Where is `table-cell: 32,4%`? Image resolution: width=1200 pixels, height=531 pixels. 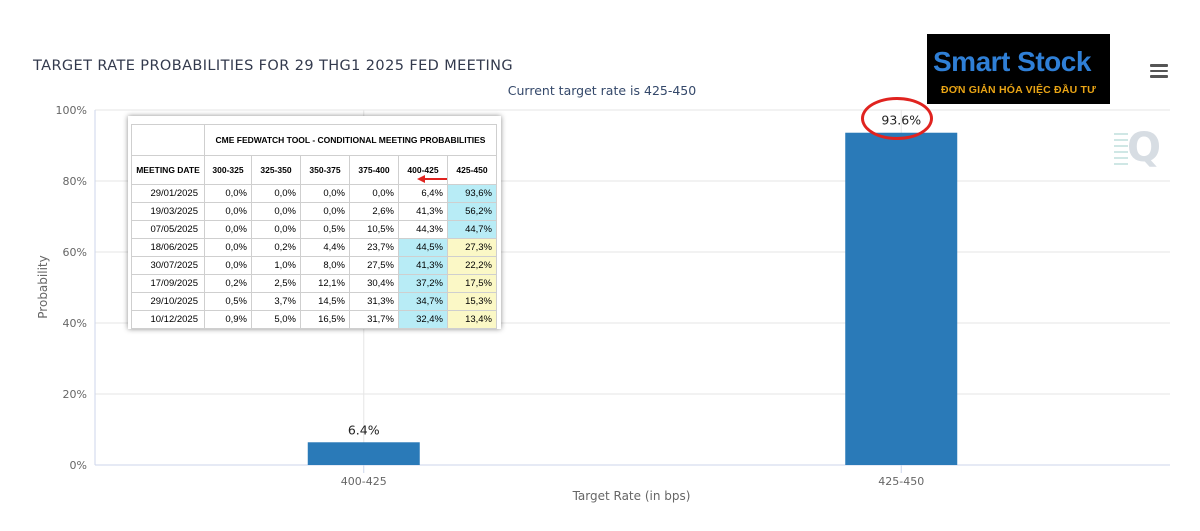
table-cell: 32,4% is located at coordinates (423, 319).